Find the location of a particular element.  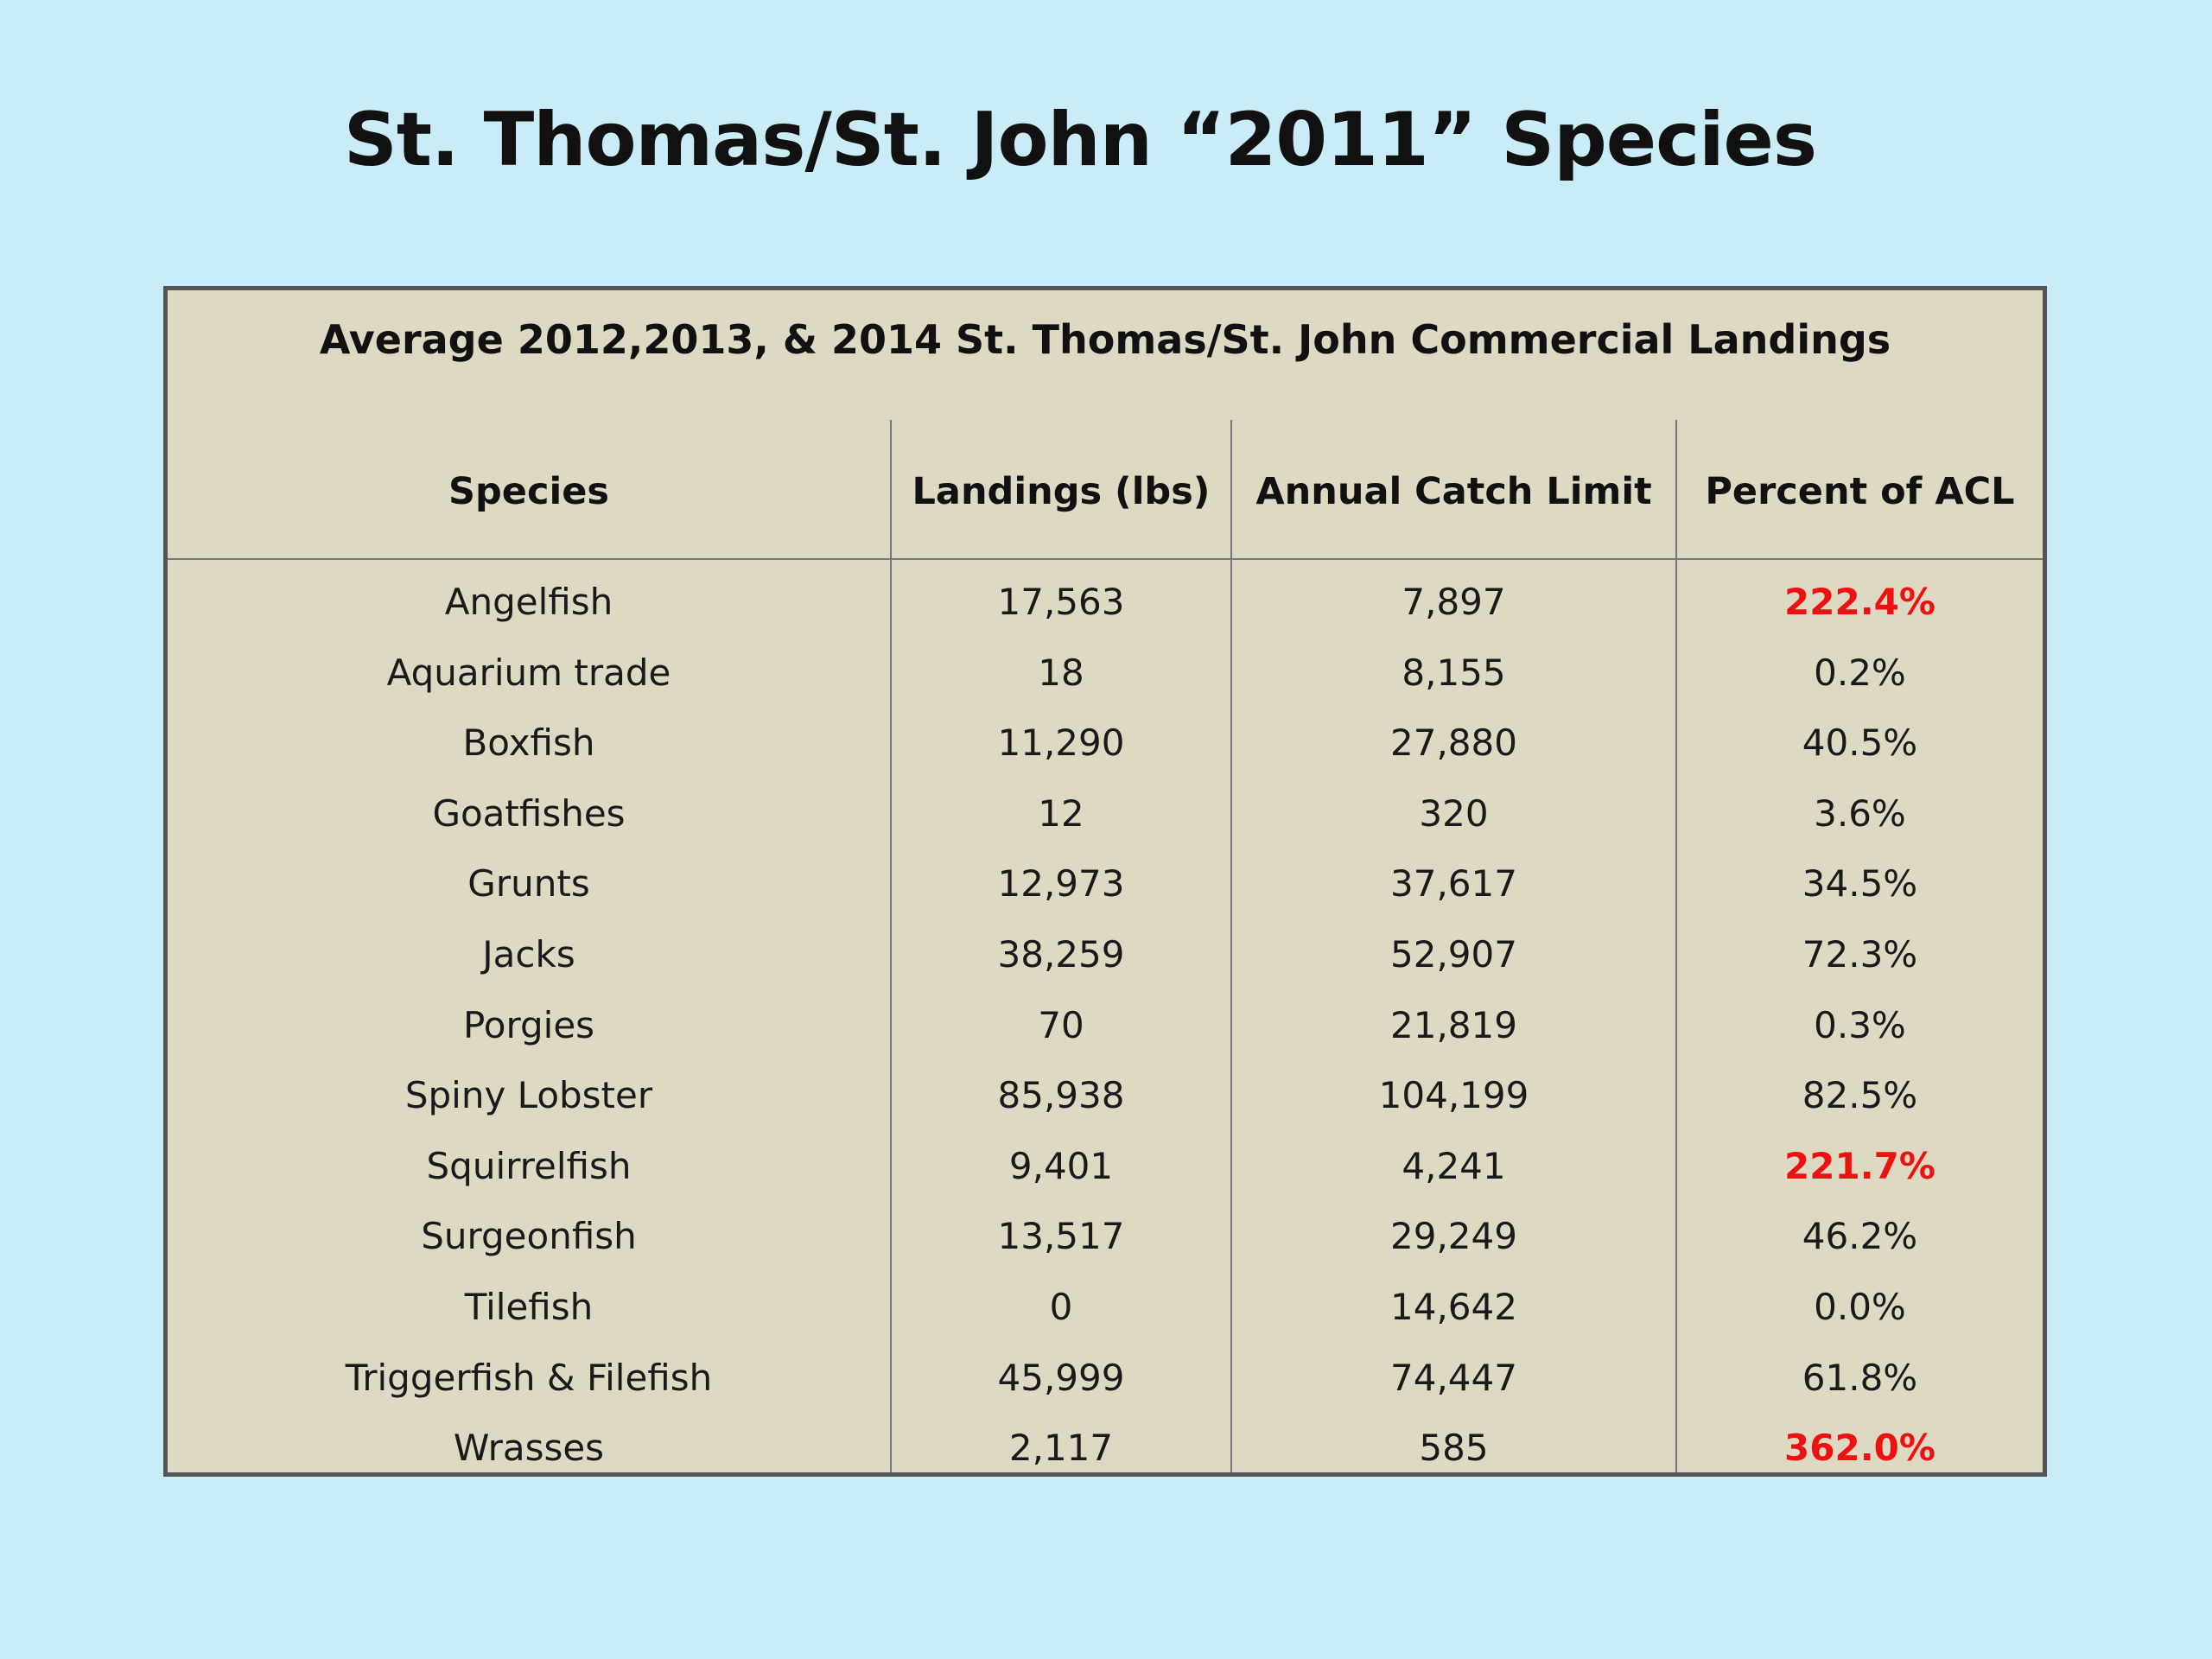

percent-cell: 222.4% is located at coordinates (1860, 602).